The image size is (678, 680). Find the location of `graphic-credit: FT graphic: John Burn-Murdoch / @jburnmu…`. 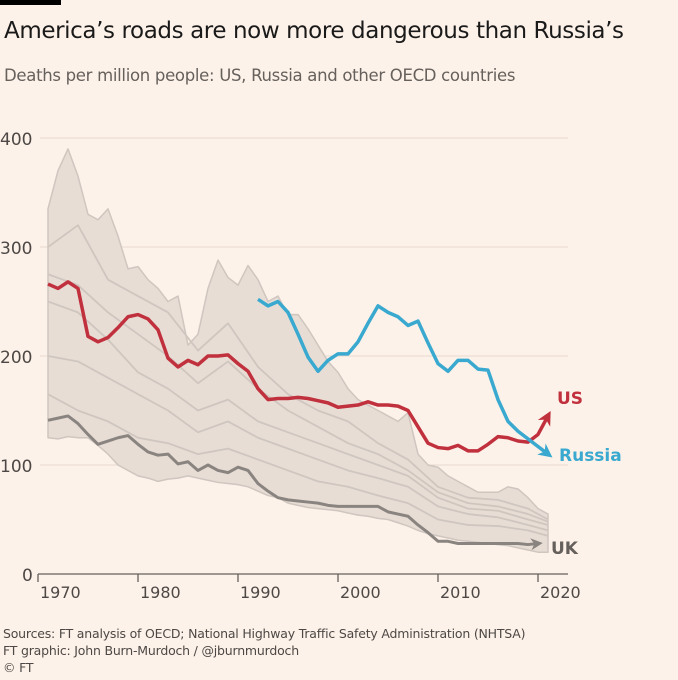

graphic-credit: FT graphic: John Burn-Murdoch / @jburnmu… is located at coordinates (151, 650).